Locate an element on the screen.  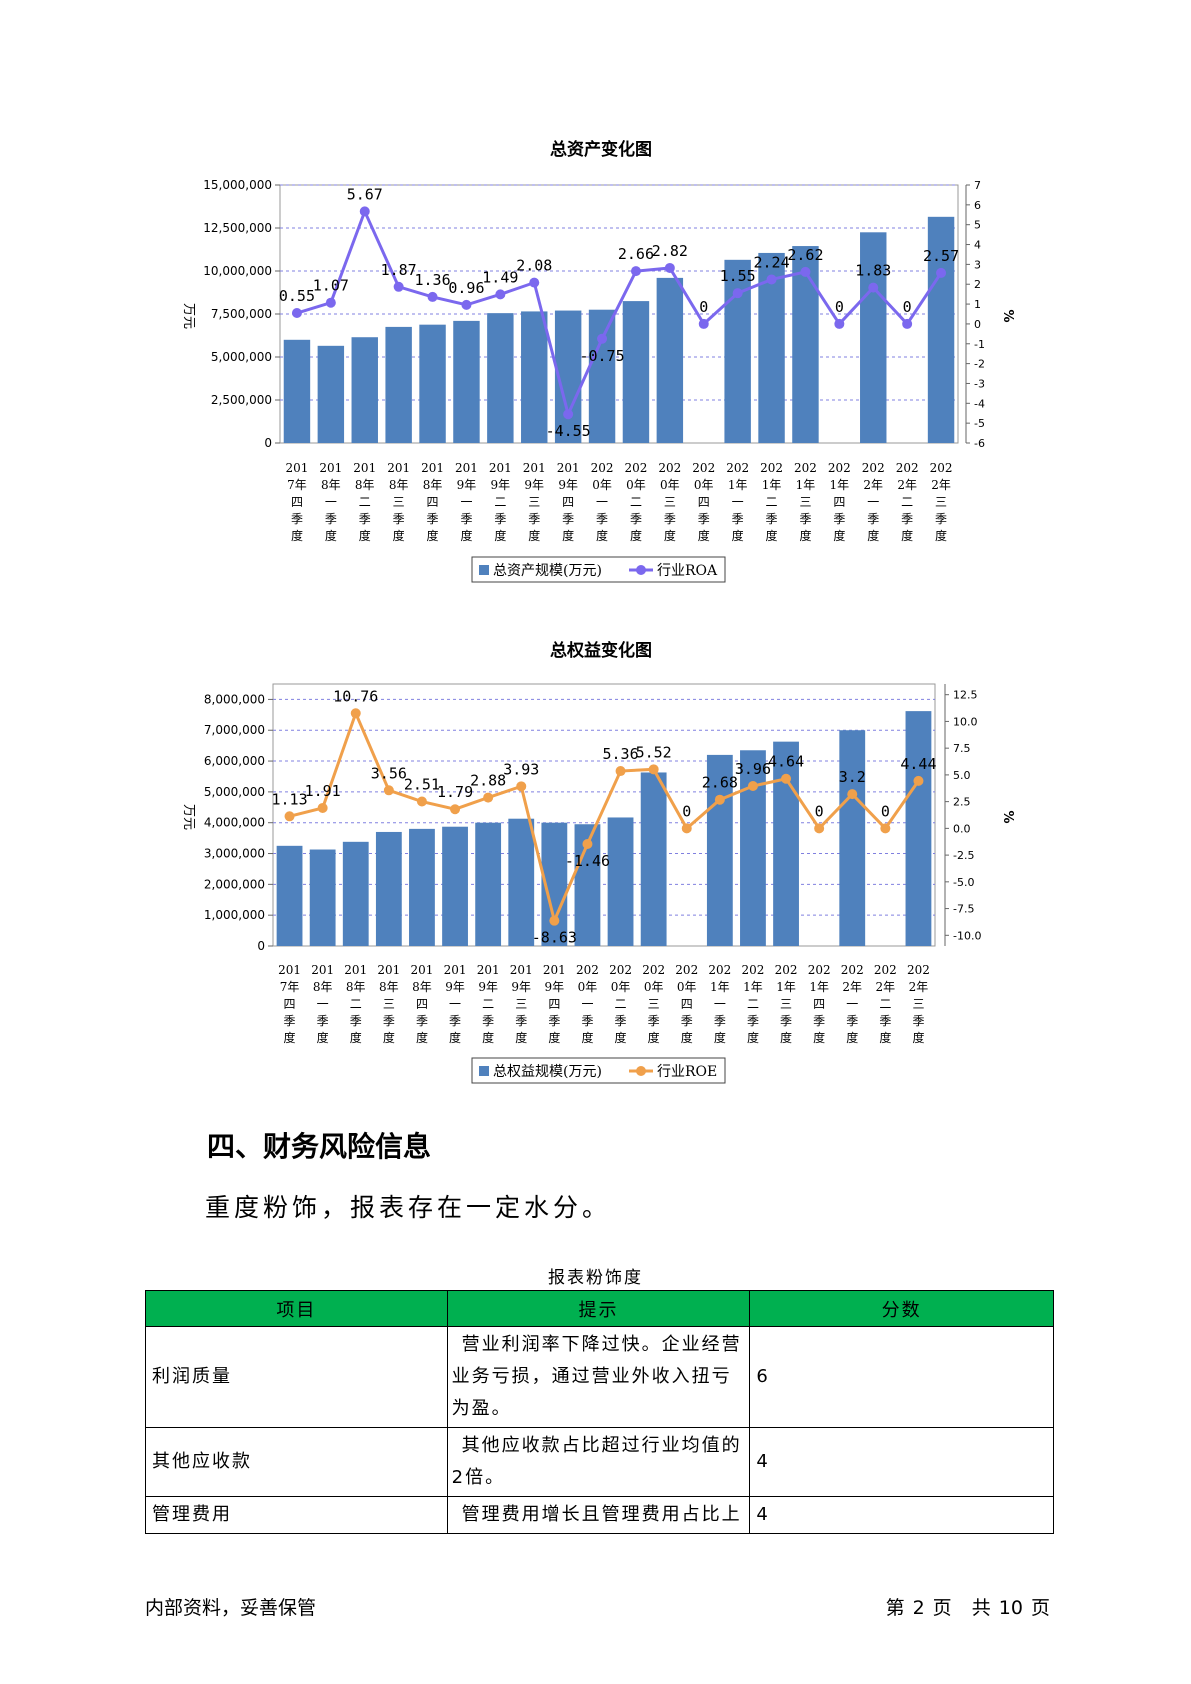
y-tick-label: 1,000,000 is located at coordinates (234, 915).